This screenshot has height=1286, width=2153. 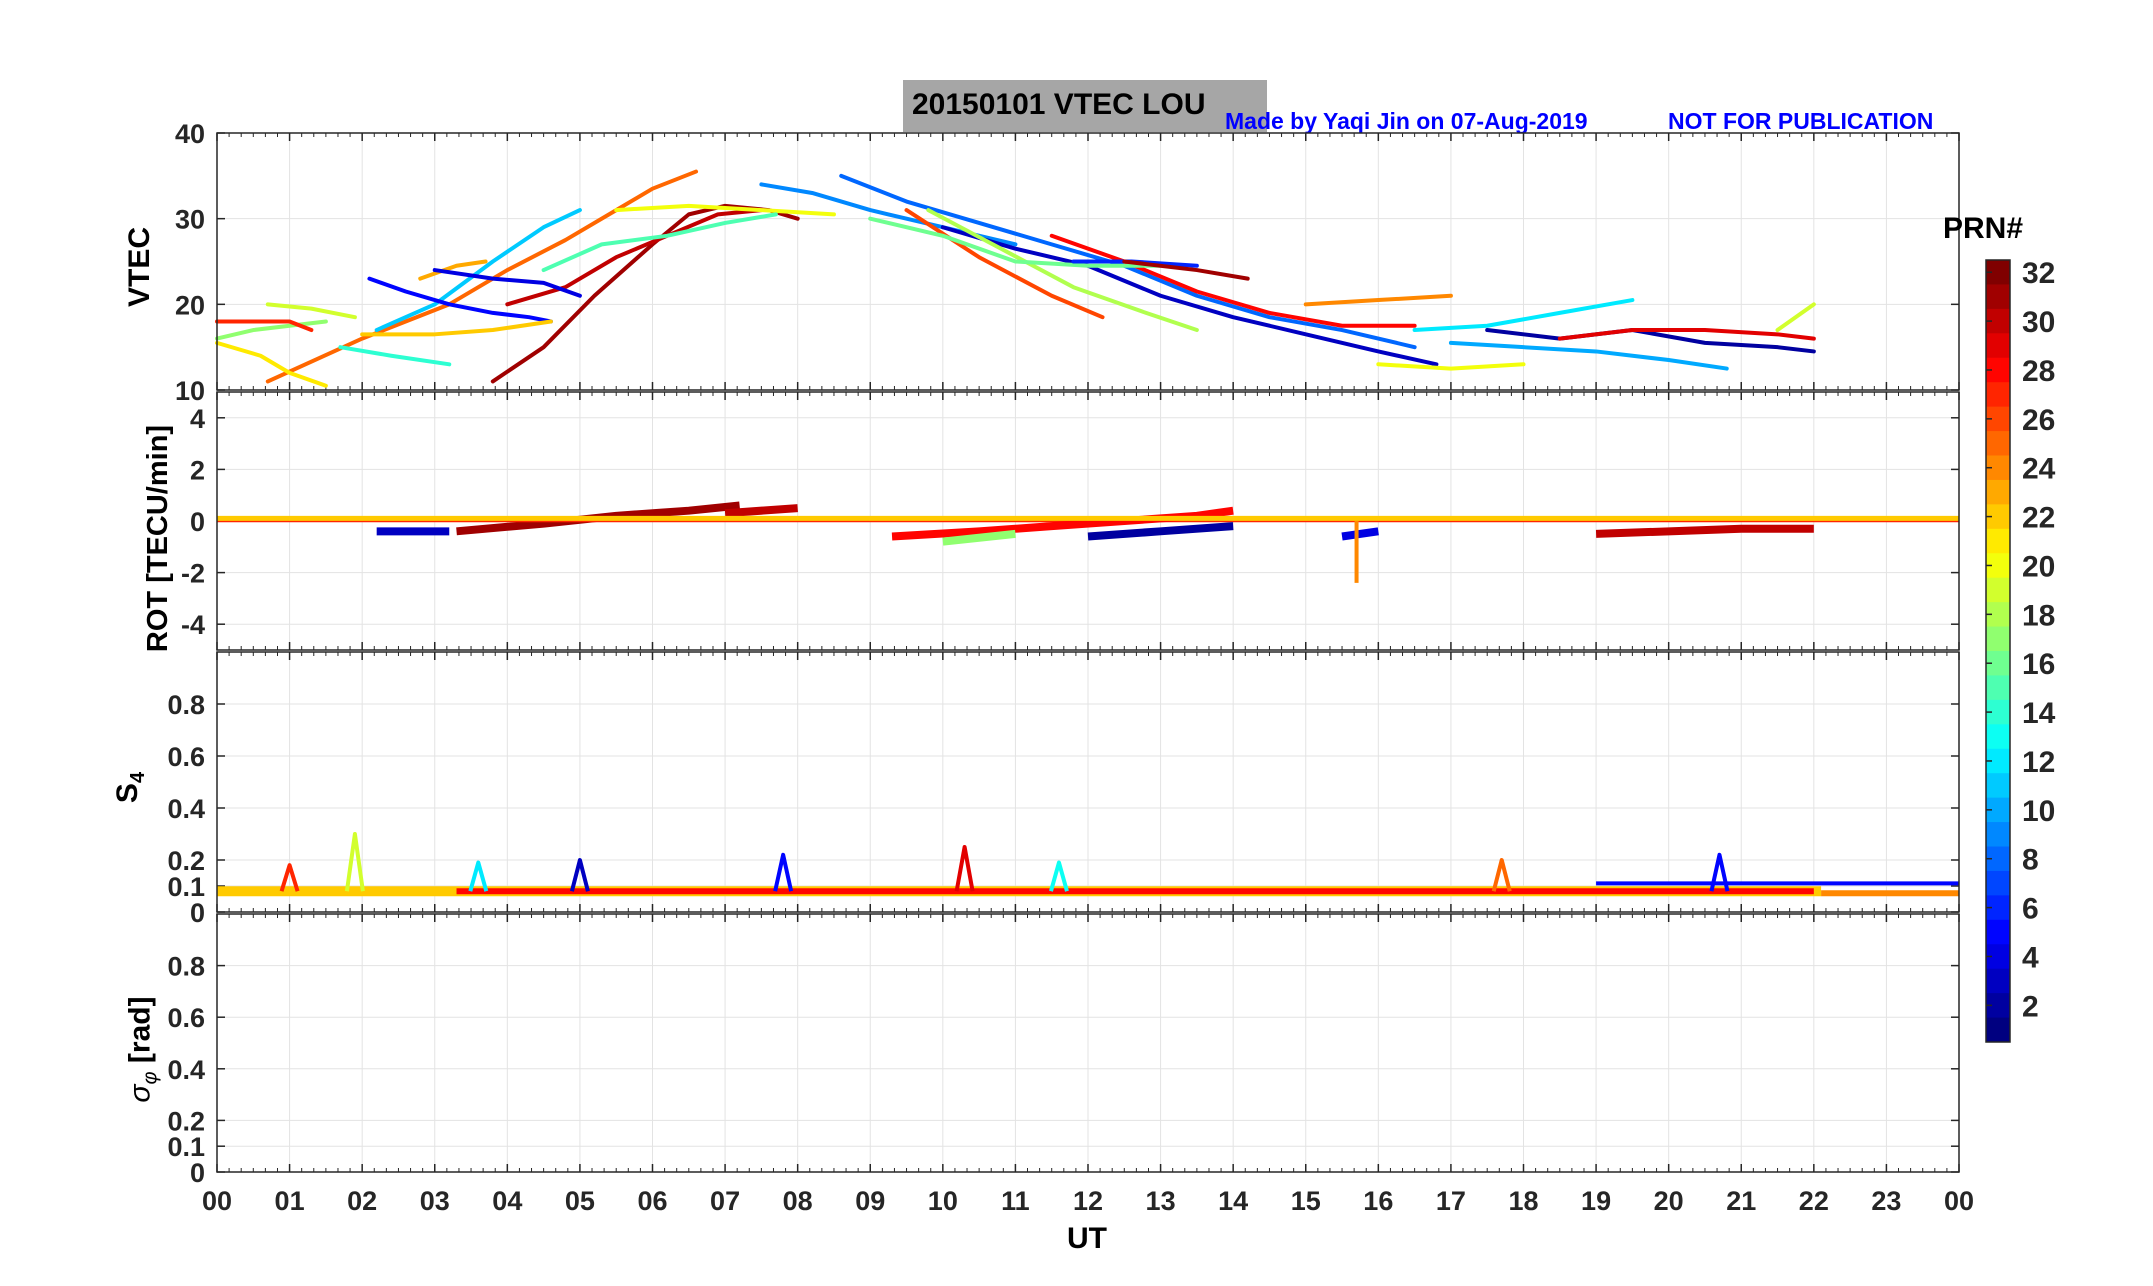 What do you see at coordinates (2030, 957) in the screenshot?
I see `colorbar-tick-label: 4` at bounding box center [2030, 957].